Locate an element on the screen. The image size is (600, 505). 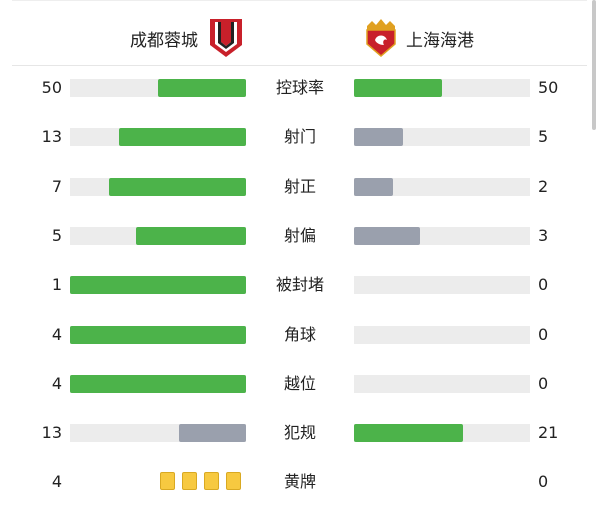
away-value: 5 is located at coordinates (543, 137).